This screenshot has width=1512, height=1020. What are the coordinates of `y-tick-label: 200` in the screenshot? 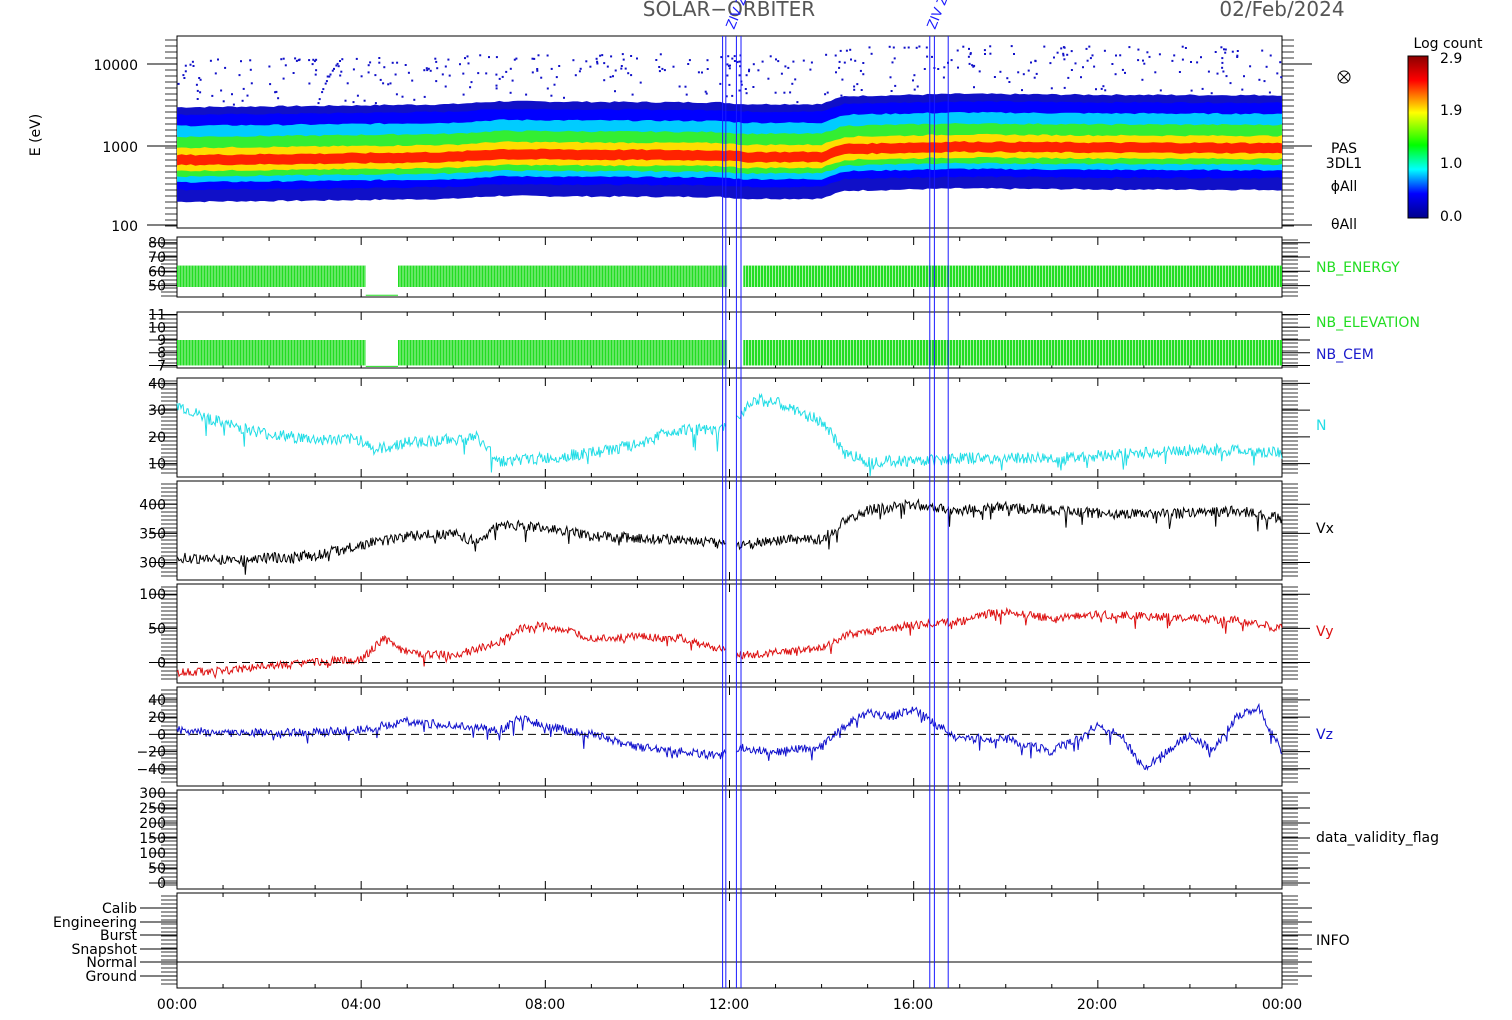 It's located at (152, 824).